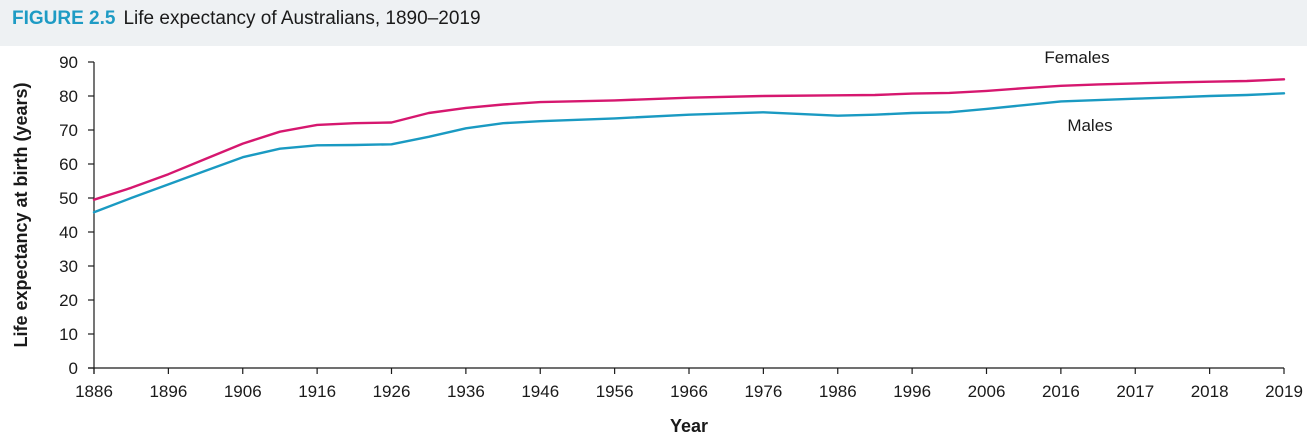 The height and width of the screenshot is (442, 1307). I want to click on x-tick-label: 1886, so click(94, 391).